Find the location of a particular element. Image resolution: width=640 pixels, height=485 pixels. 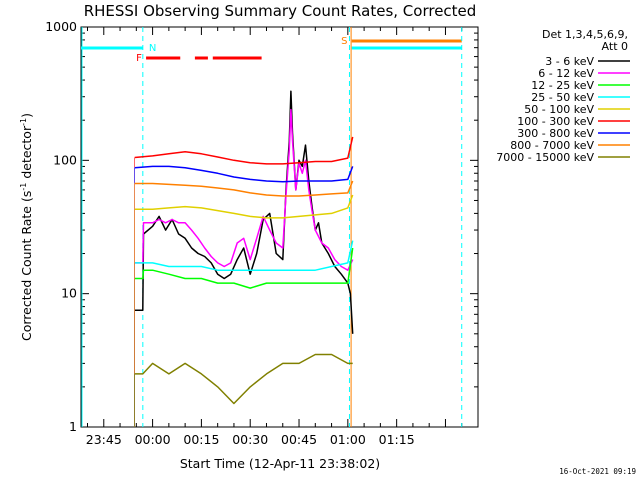

night-marker-label: S is located at coordinates (344, 41).